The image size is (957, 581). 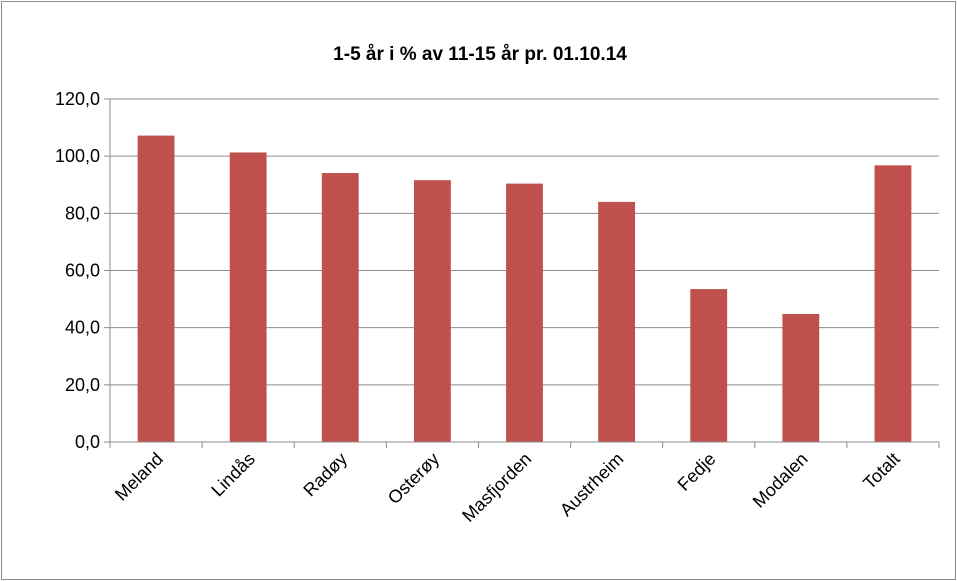 What do you see at coordinates (87, 442) in the screenshot?
I see `y-tick-label: 0,0` at bounding box center [87, 442].